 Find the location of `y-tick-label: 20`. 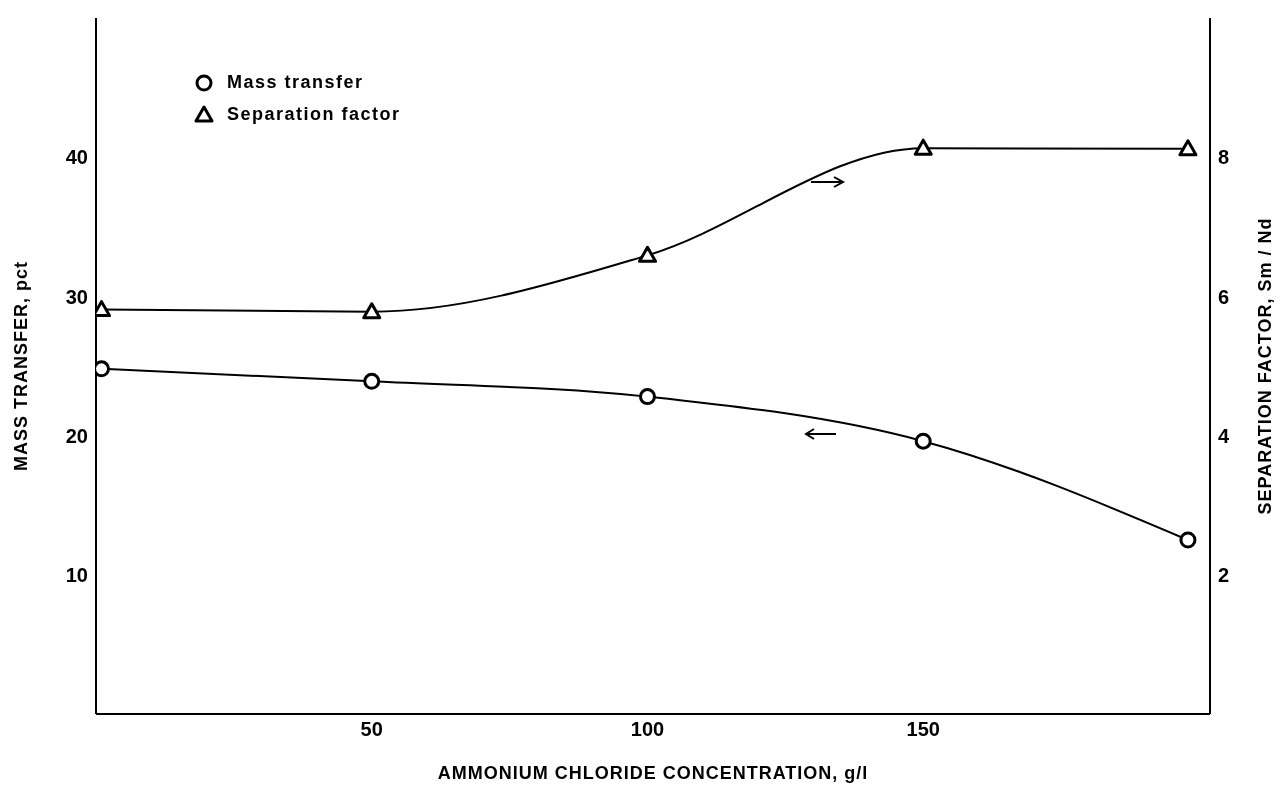

y-tick-label: 20 is located at coordinates (76, 435).